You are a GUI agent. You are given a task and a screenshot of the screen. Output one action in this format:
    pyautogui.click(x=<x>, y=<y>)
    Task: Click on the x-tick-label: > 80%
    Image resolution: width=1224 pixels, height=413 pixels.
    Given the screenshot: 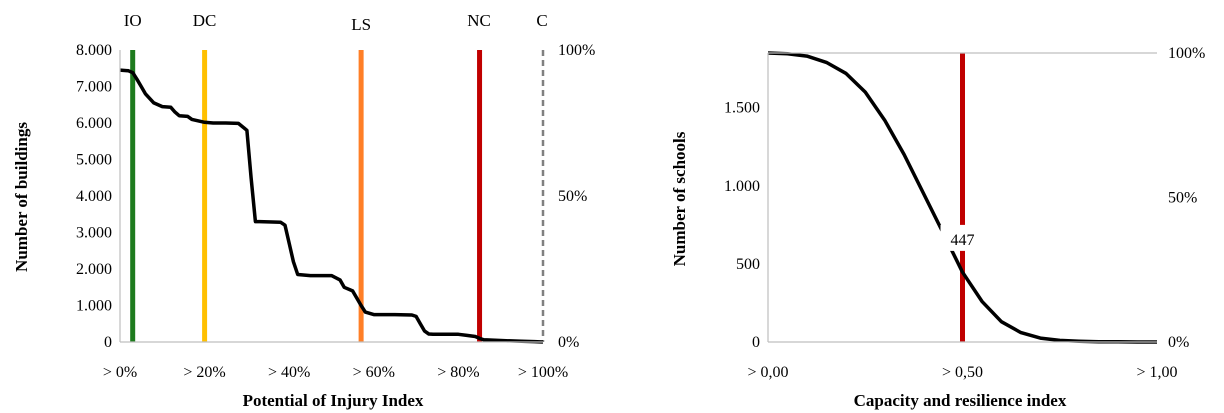 What is the action you would take?
    pyautogui.click(x=458, y=372)
    